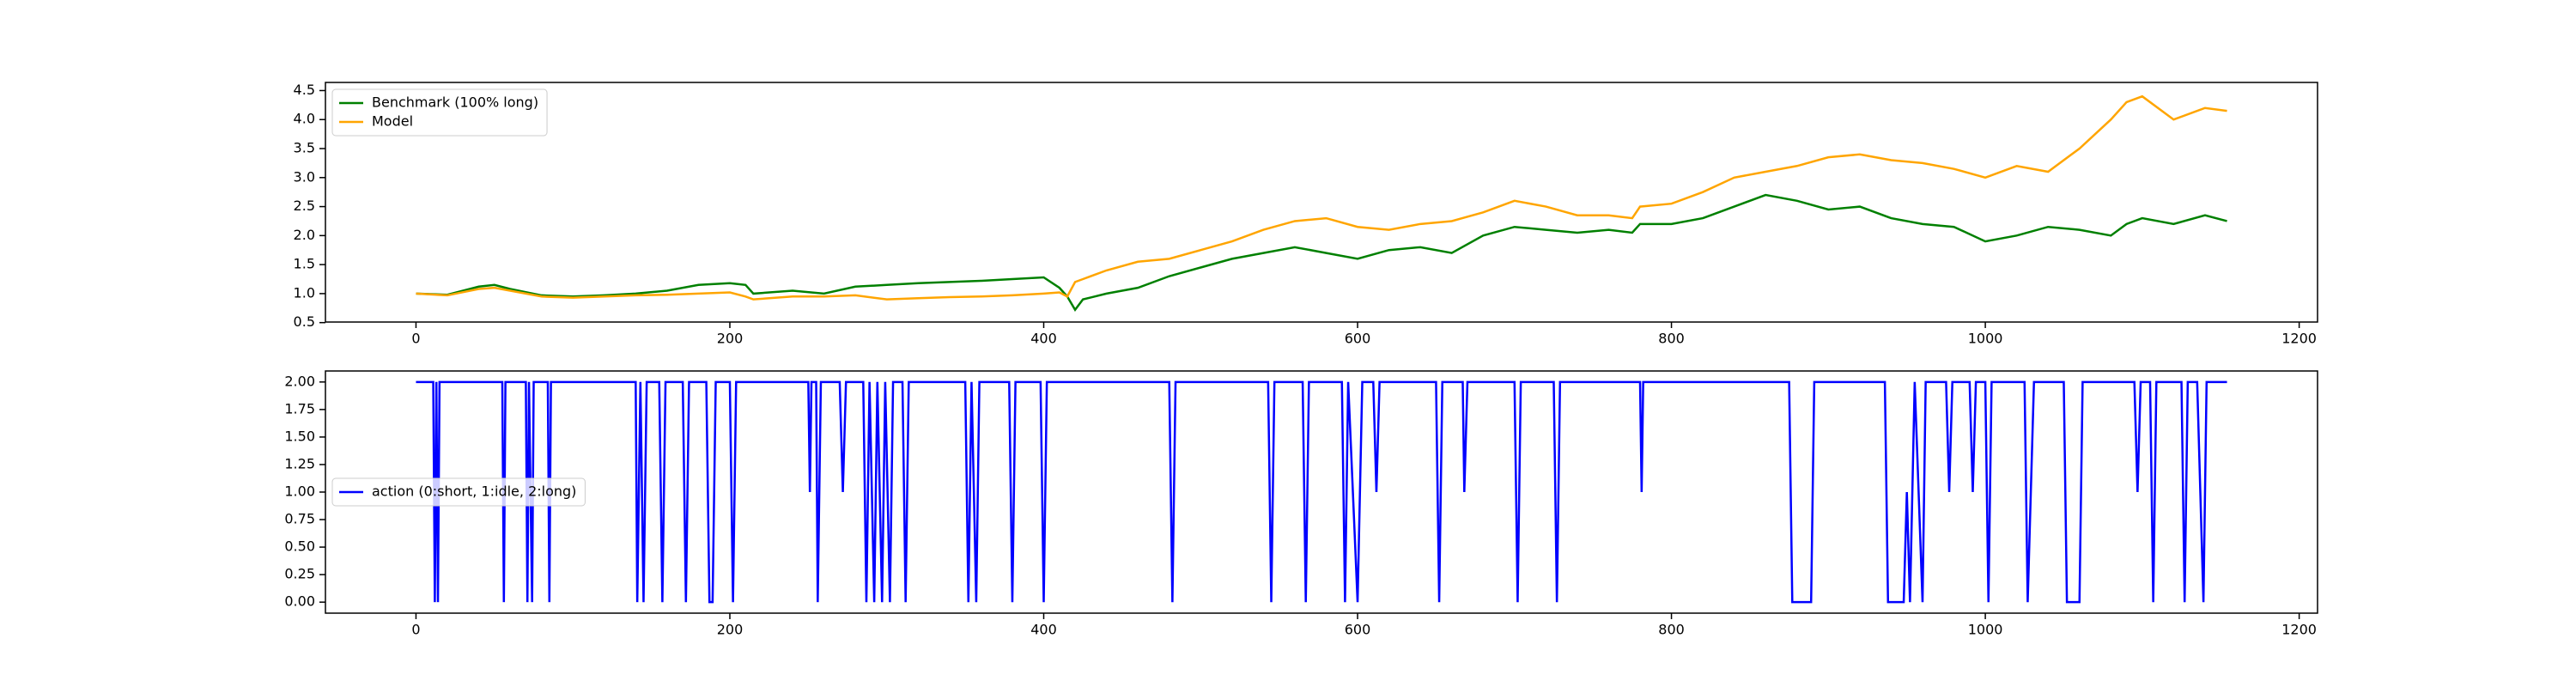  What do you see at coordinates (300, 463) in the screenshot?
I see `y-tick-label: 1.25` at bounding box center [300, 463].